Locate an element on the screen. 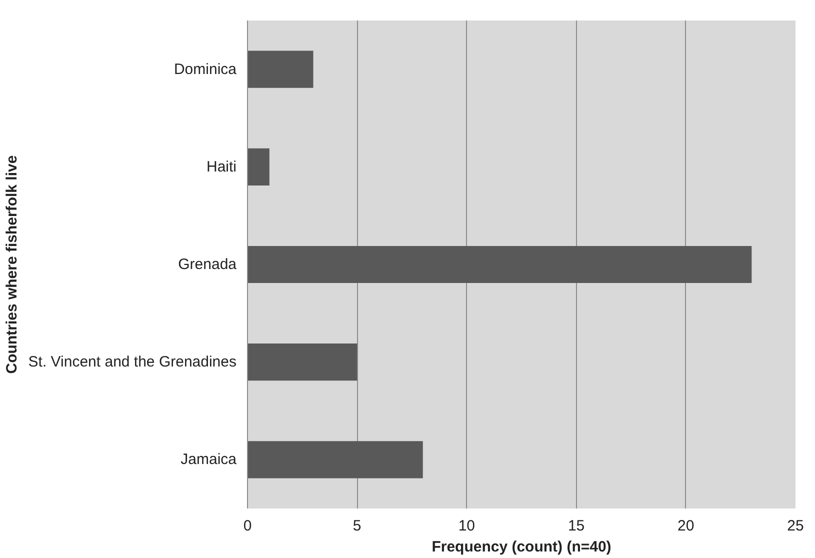 The height and width of the screenshot is (558, 815). x-tick-label: 25 is located at coordinates (795, 526).